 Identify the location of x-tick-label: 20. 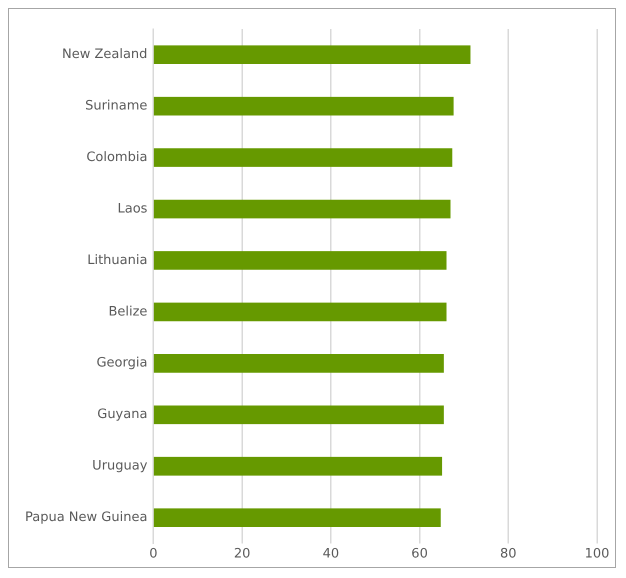
(242, 554).